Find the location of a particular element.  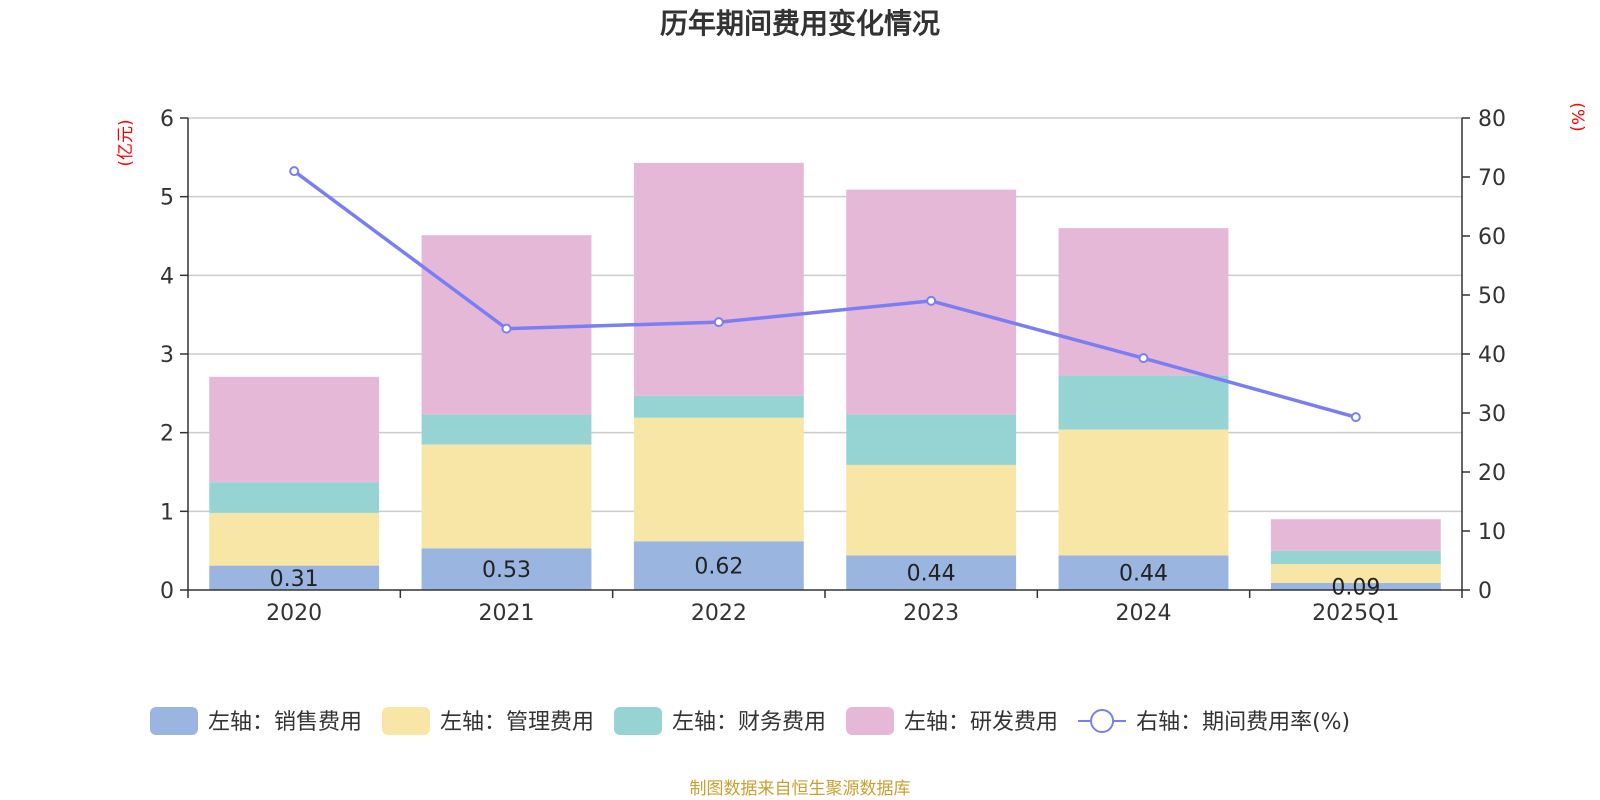

right-tick-label: 50 is located at coordinates (1492, 296).